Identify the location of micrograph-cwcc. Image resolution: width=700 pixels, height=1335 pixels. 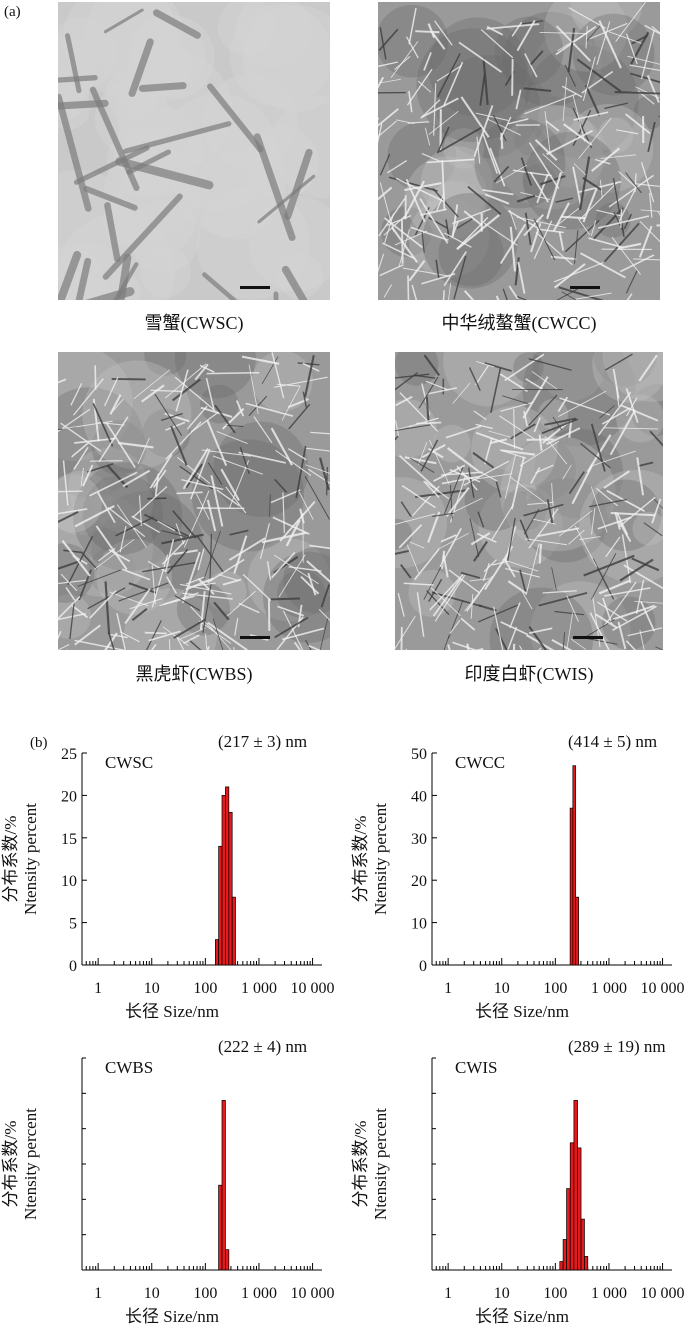
(519, 151).